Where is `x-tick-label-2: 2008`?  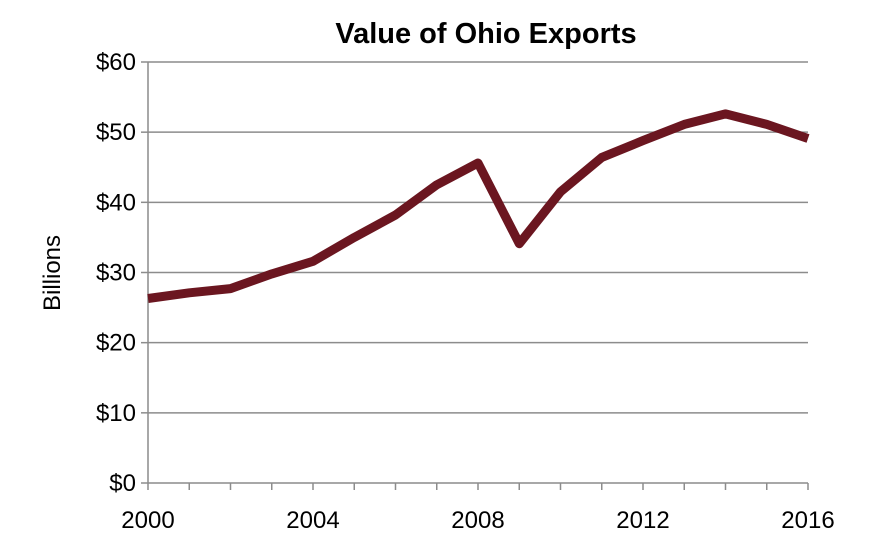
x-tick-label-2: 2008 is located at coordinates (477, 520).